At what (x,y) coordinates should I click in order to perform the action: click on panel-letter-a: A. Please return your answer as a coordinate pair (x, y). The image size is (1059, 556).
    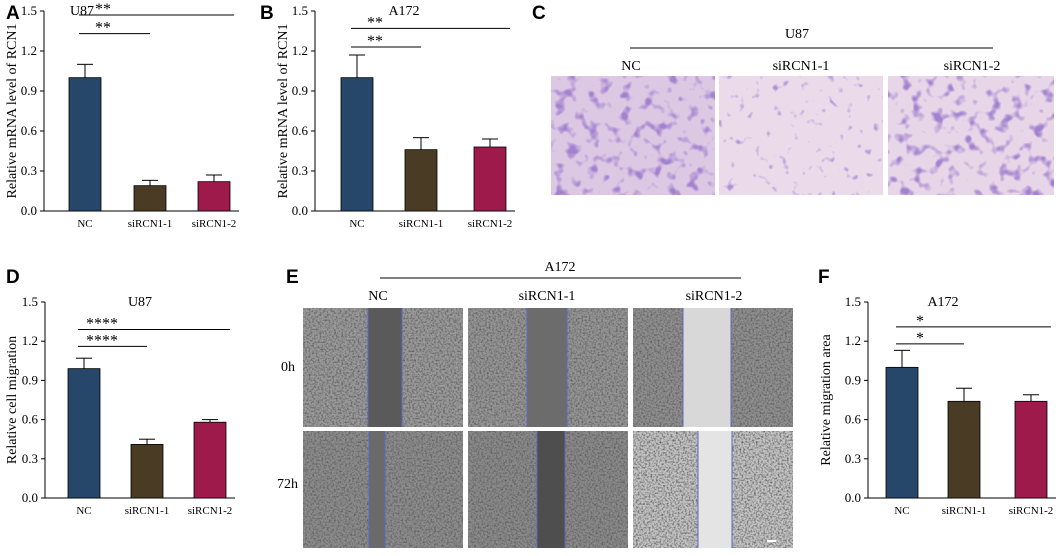
    Looking at the image, I should click on (13, 13).